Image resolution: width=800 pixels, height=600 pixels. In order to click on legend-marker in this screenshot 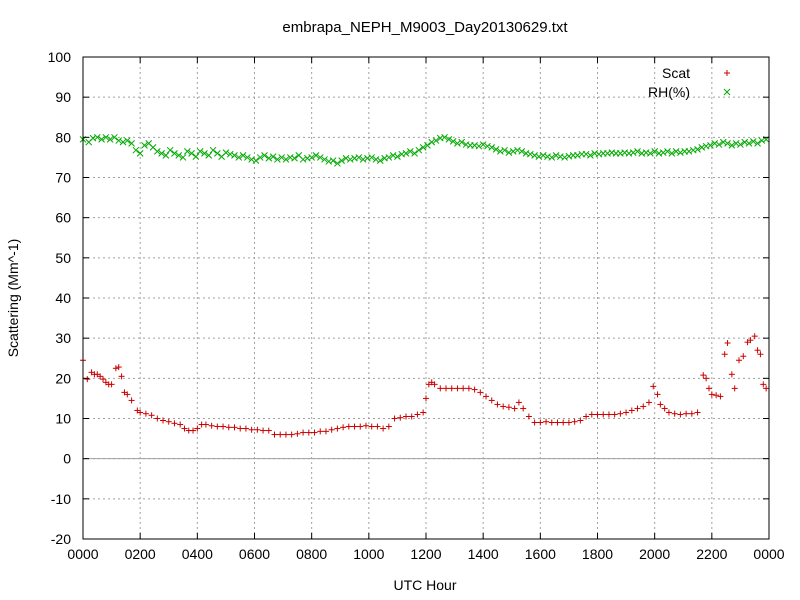, I will do `click(727, 92)`.